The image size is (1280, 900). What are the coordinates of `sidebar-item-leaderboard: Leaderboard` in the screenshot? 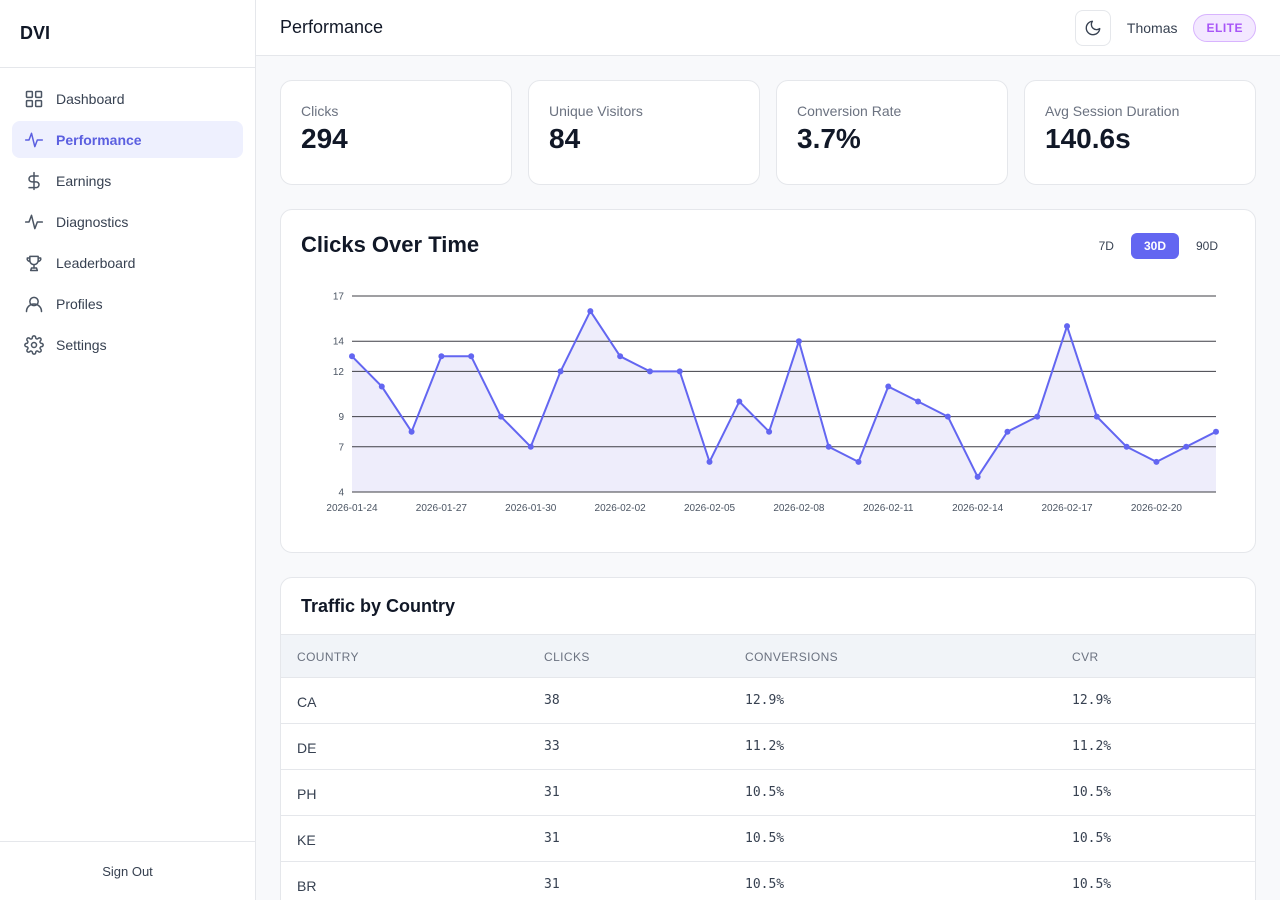 It's located at (127, 262).